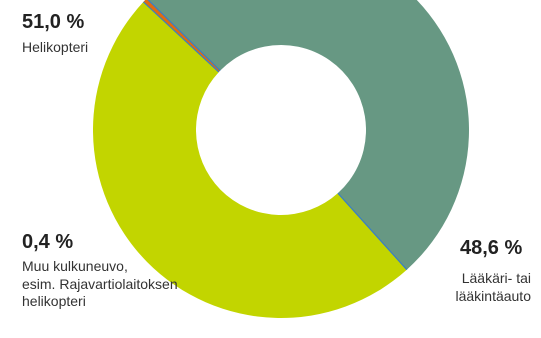  What do you see at coordinates (48, 242) in the screenshot?
I see `value-label-muu-kulkuneuvo: 0,4 %` at bounding box center [48, 242].